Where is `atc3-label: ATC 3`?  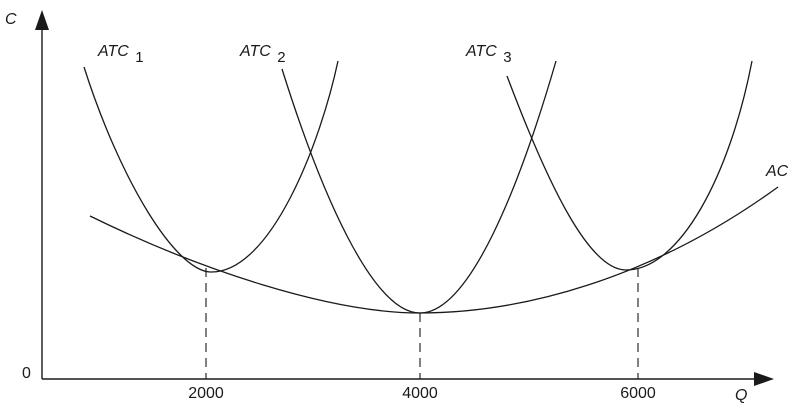
atc3-label: ATC 3 is located at coordinates (488, 54).